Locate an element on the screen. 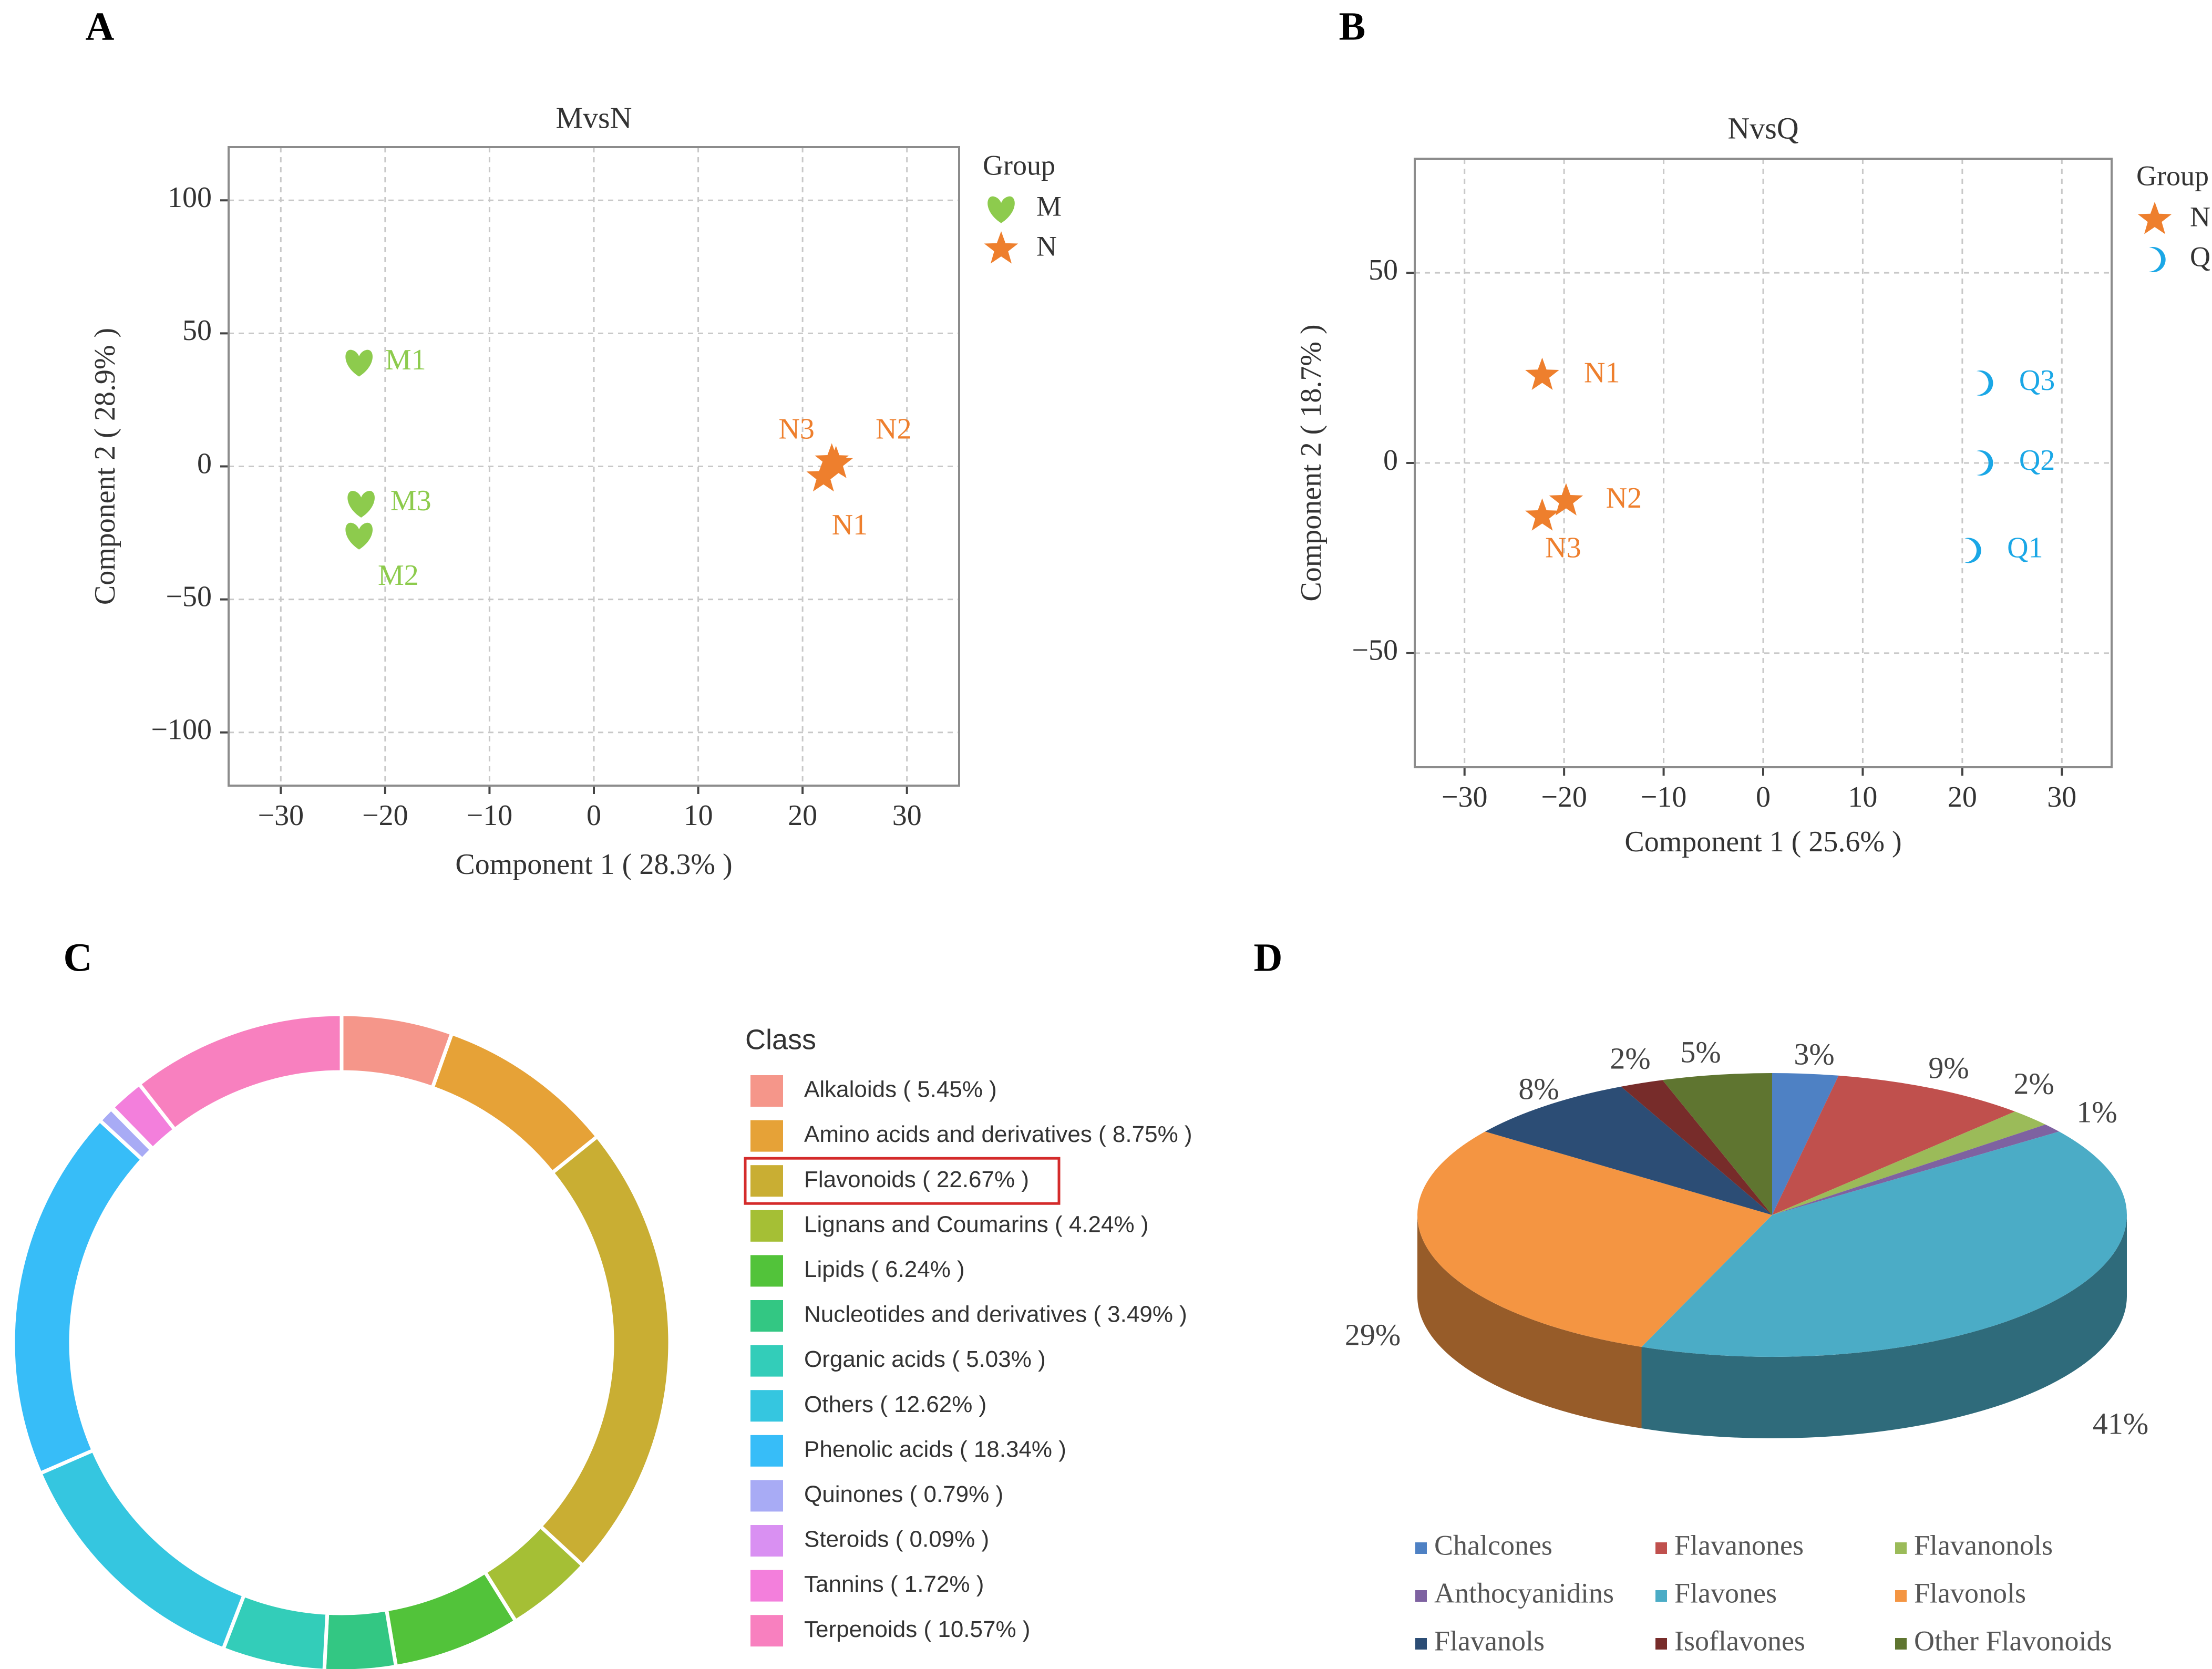 The height and width of the screenshot is (1669, 2212). y-axis-label: Component 2 ( 18.7% ) is located at coordinates (1311, 463).